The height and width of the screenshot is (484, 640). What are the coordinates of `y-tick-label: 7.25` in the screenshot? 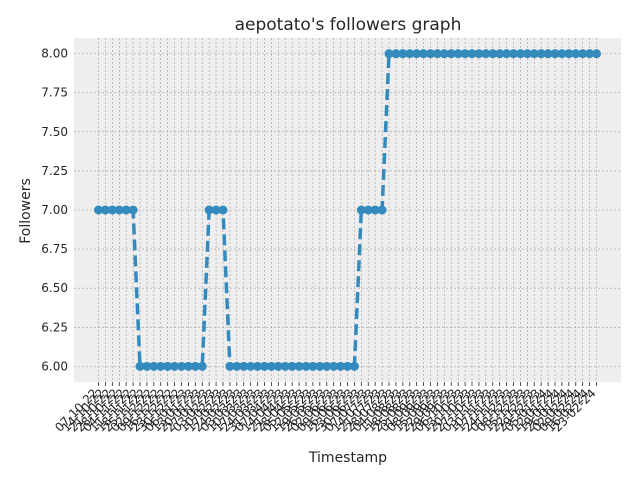 It's located at (54, 171).